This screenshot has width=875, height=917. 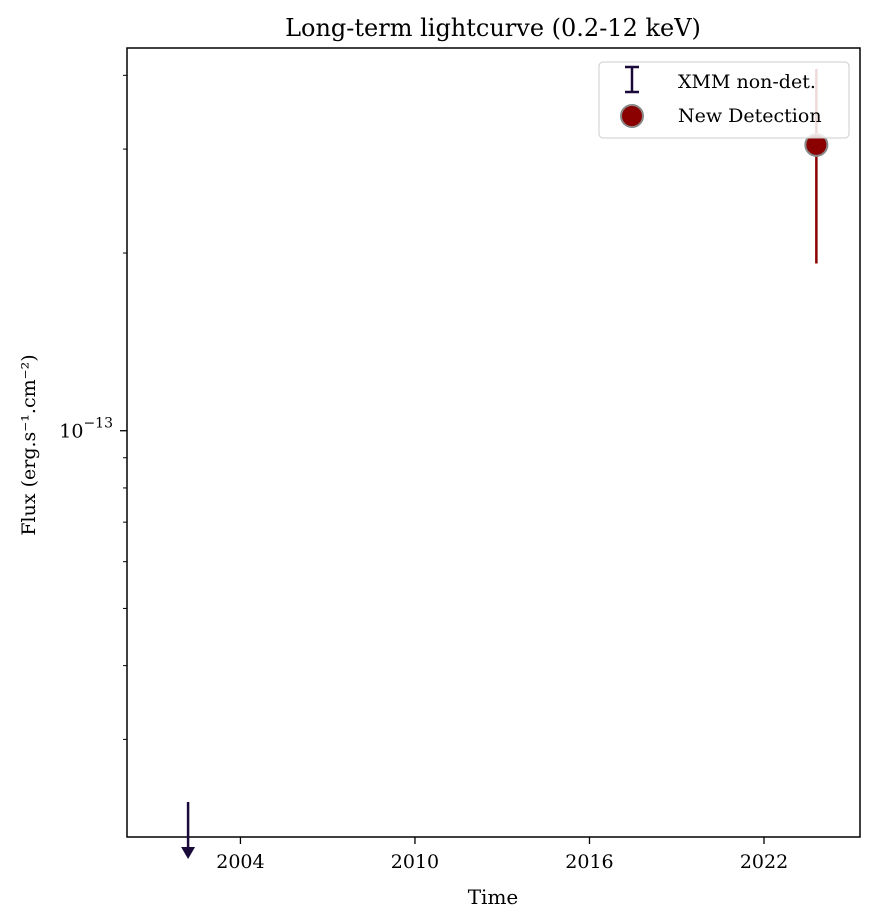 What do you see at coordinates (502, 855) in the screenshot?
I see `x-axis-ticks: 2004 2010 2016 2022` at bounding box center [502, 855].